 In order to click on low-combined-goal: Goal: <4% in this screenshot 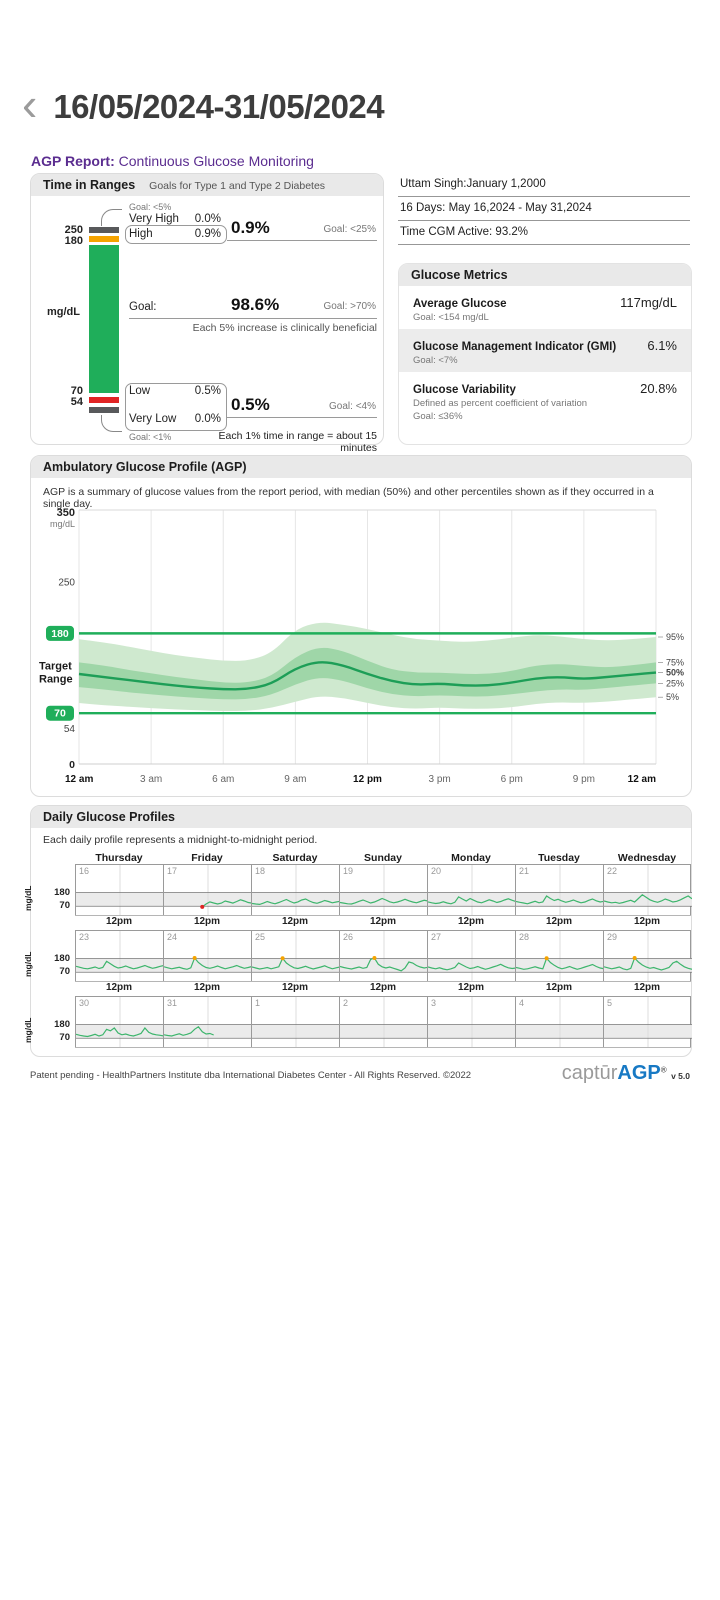, I will do `click(352, 406)`.